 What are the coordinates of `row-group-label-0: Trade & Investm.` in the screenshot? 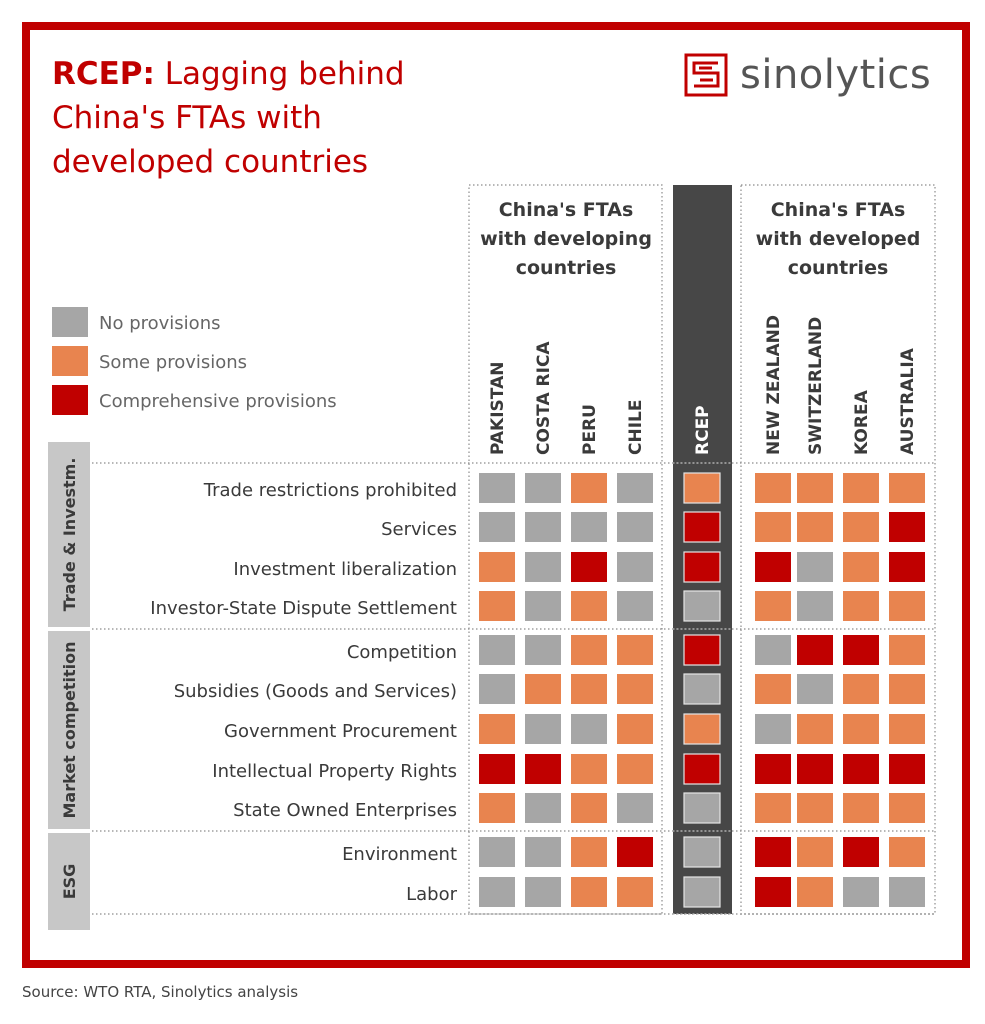 It's located at (69, 535).